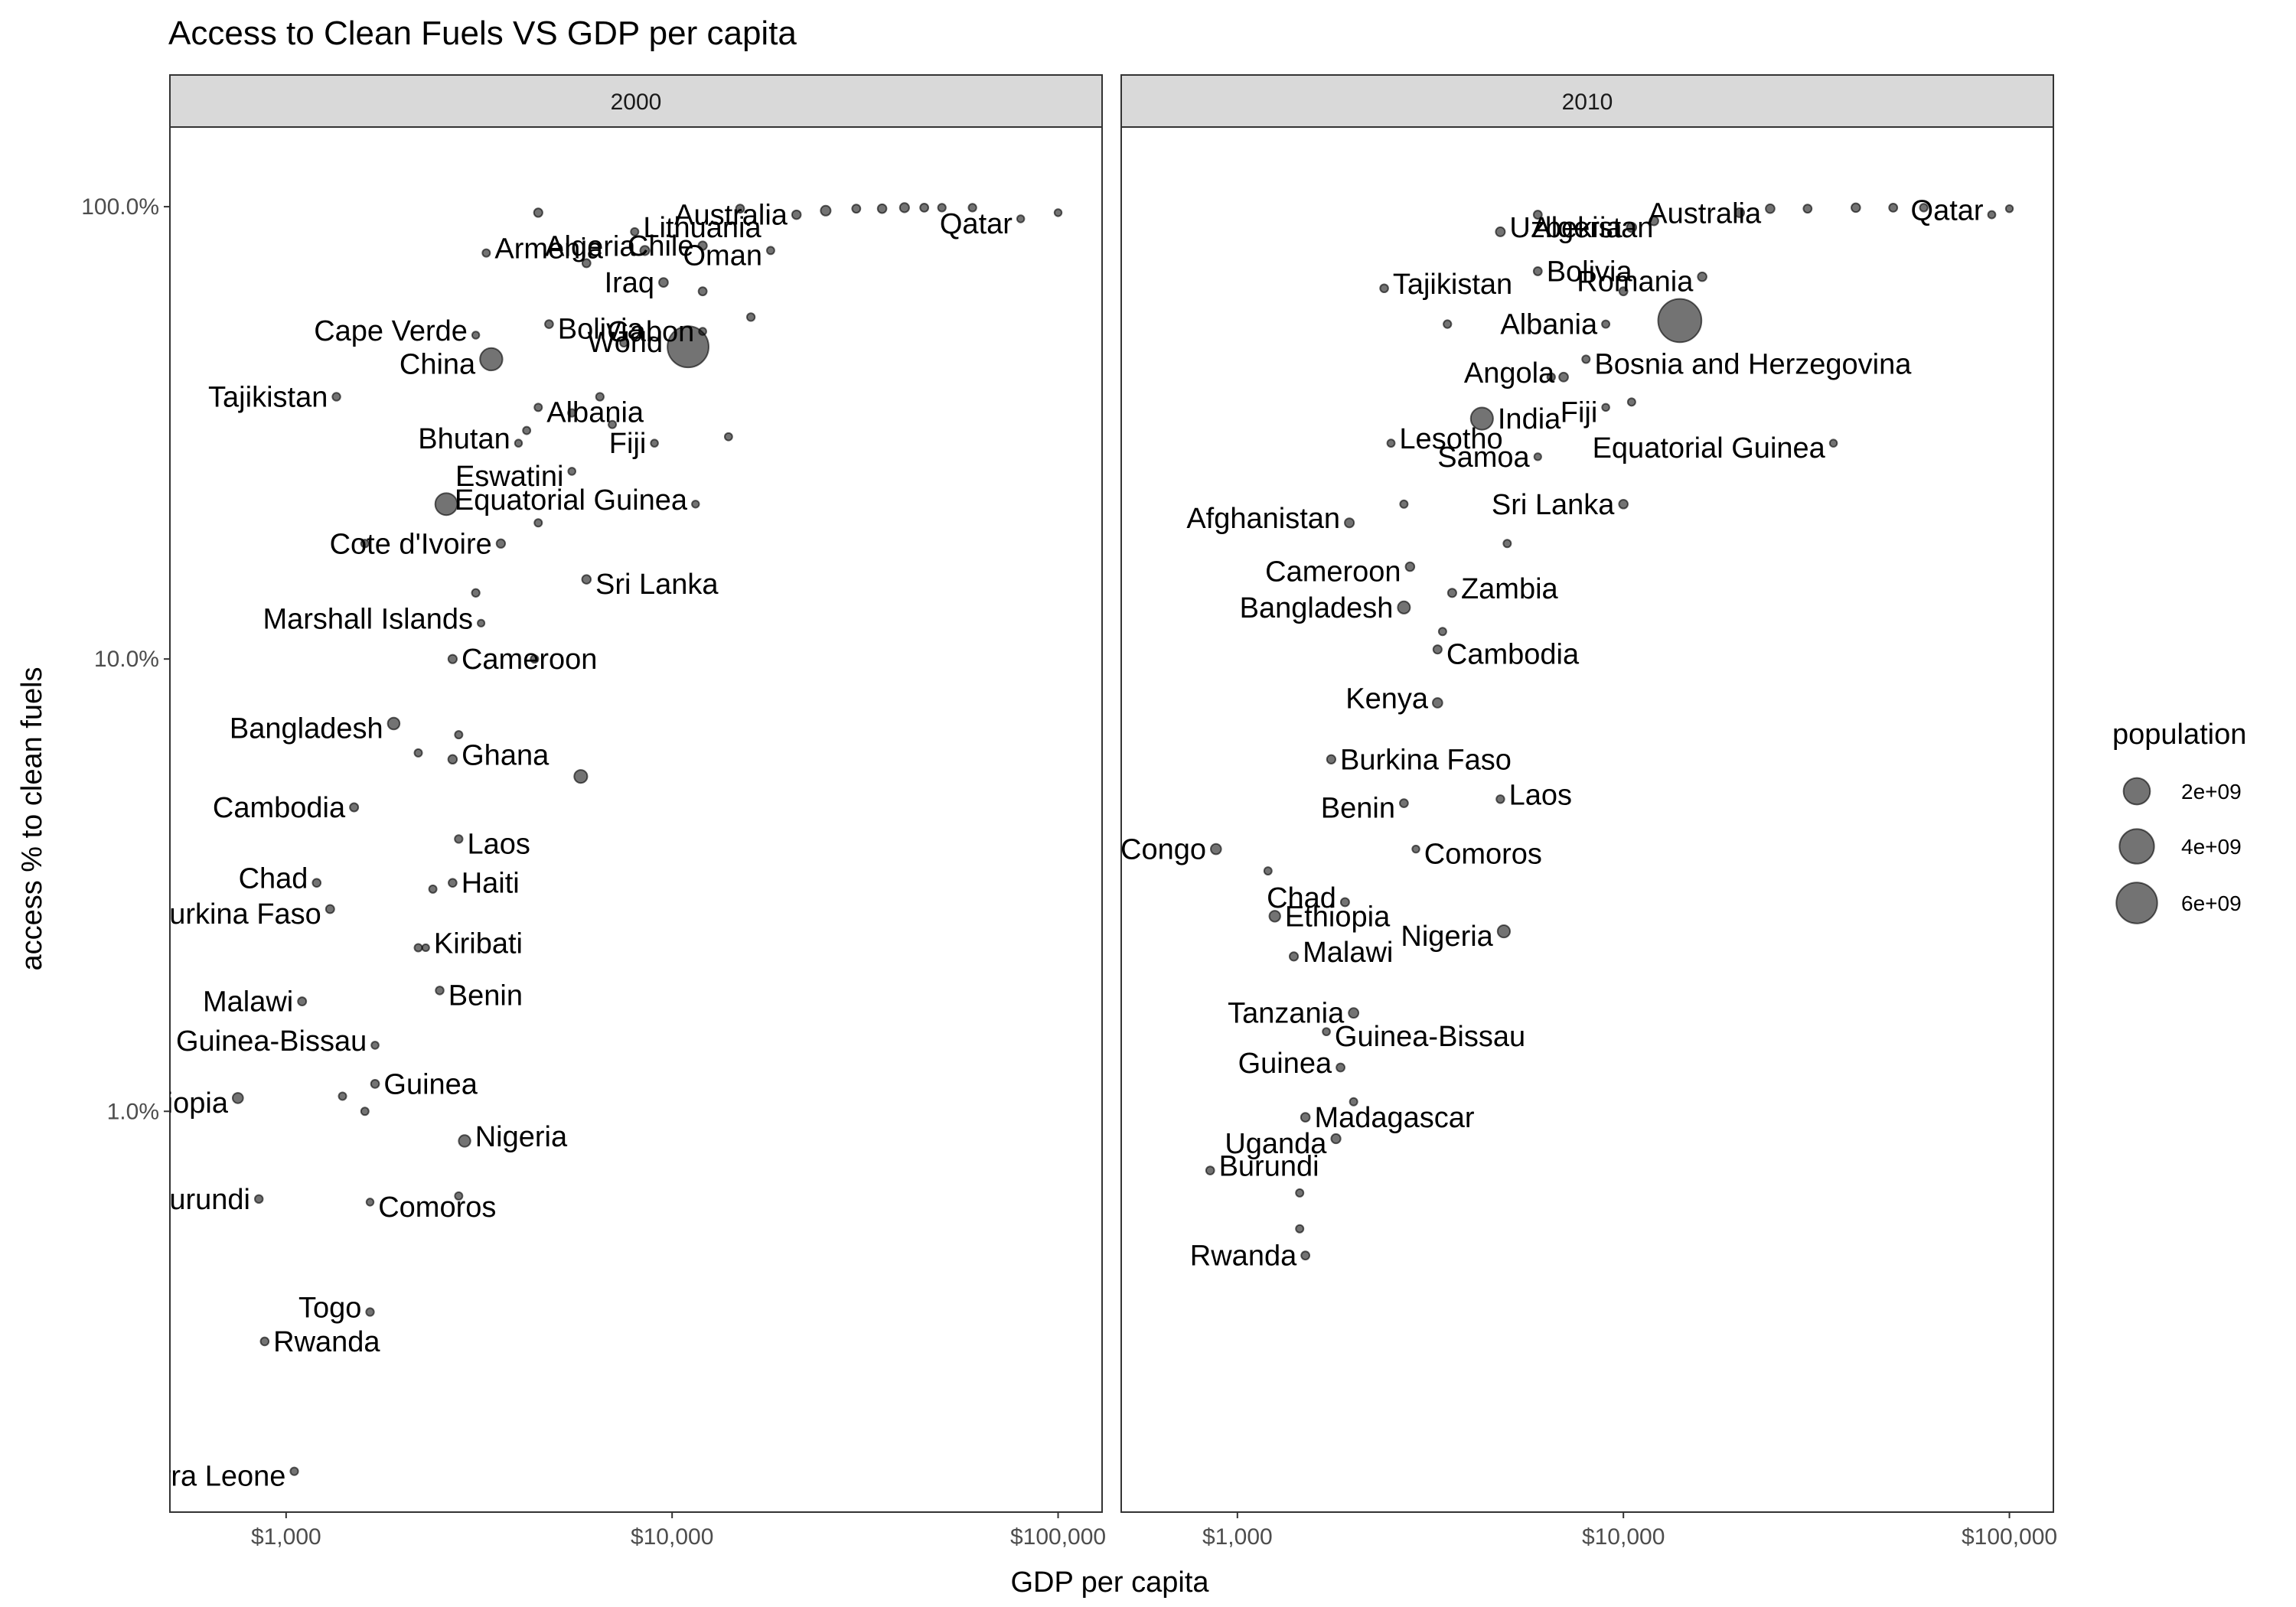 The height and width of the screenshot is (1607, 2296). What do you see at coordinates (1705, 214) in the screenshot?
I see `point-label: Australia` at bounding box center [1705, 214].